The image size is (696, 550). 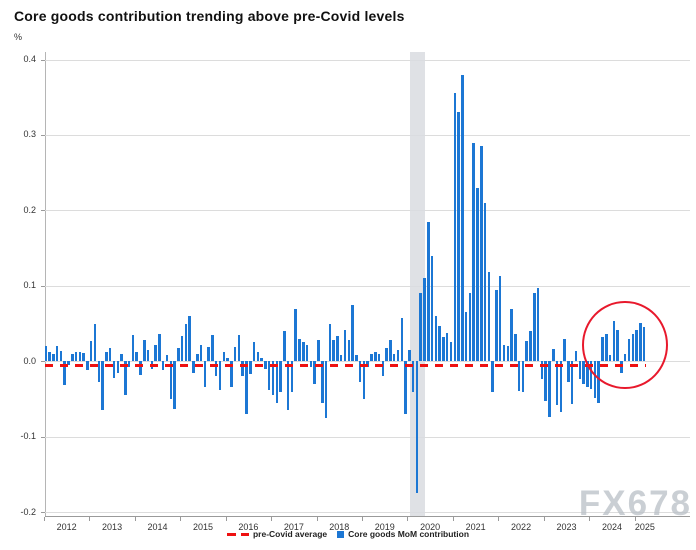 What do you see at coordinates (29, 360) in the screenshot?
I see `y-axis-tick-label: 0.0` at bounding box center [29, 360].